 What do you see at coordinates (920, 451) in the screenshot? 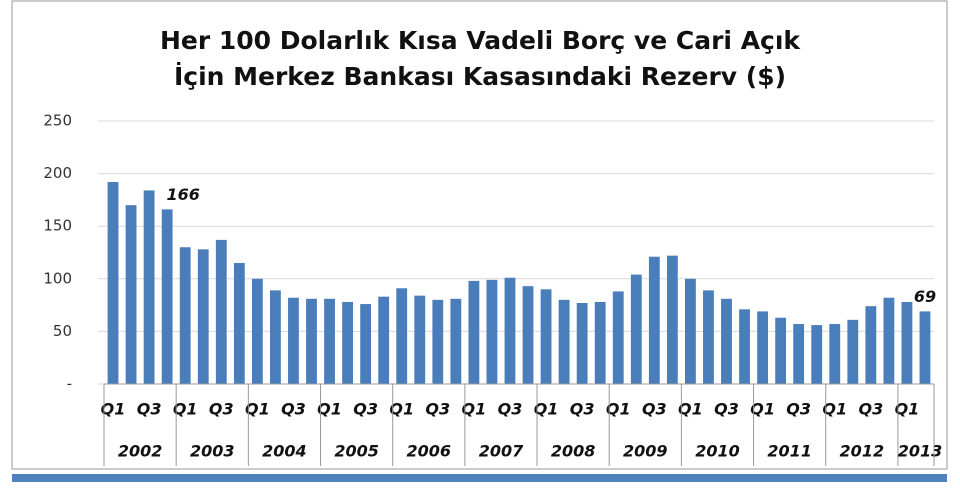
I see `x-group-label: 2013` at bounding box center [920, 451].